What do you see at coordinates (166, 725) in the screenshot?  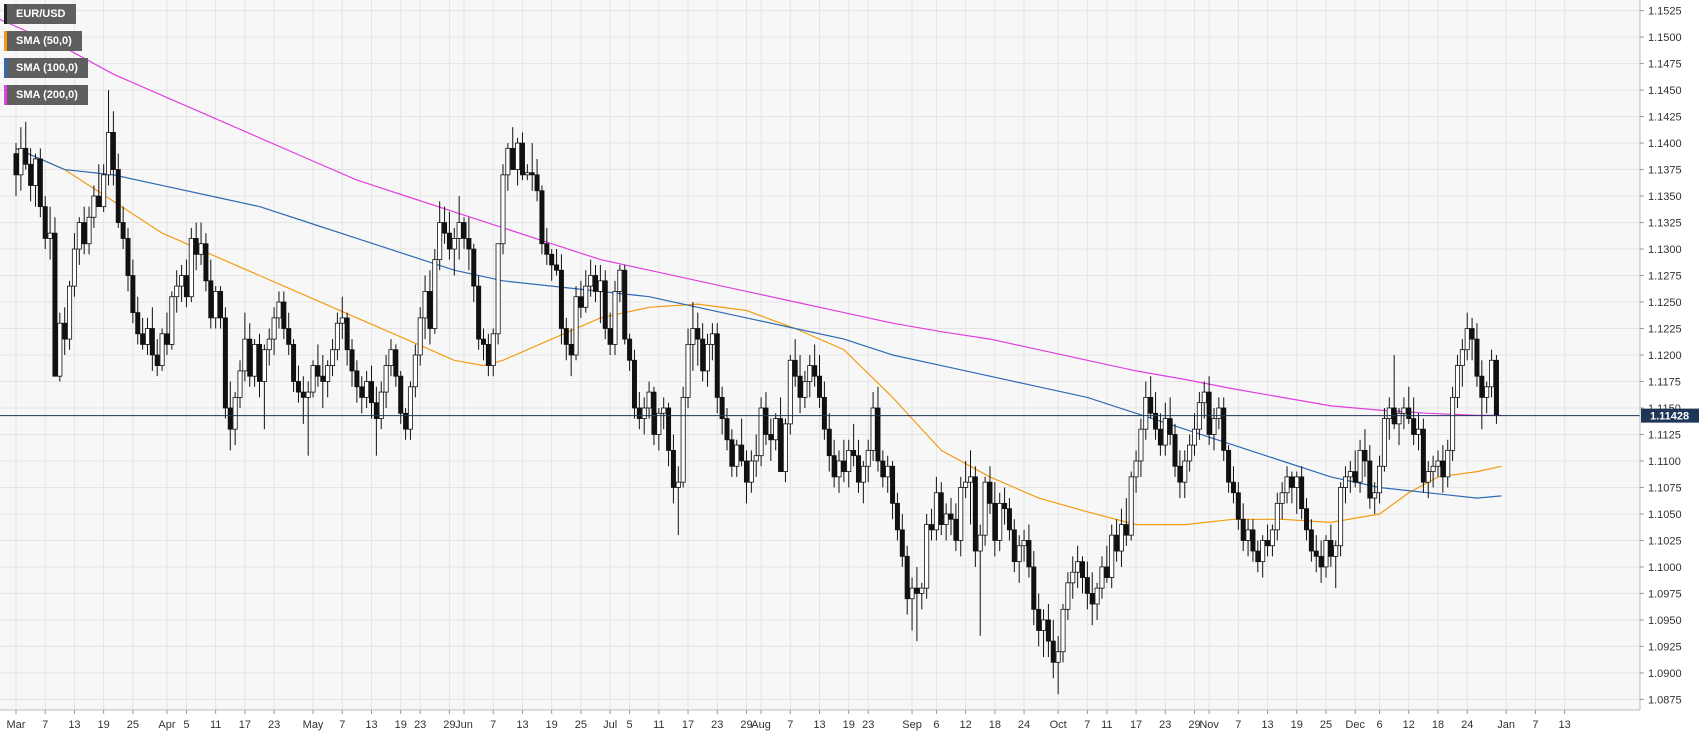 I see `x-tick-label: Apr` at bounding box center [166, 725].